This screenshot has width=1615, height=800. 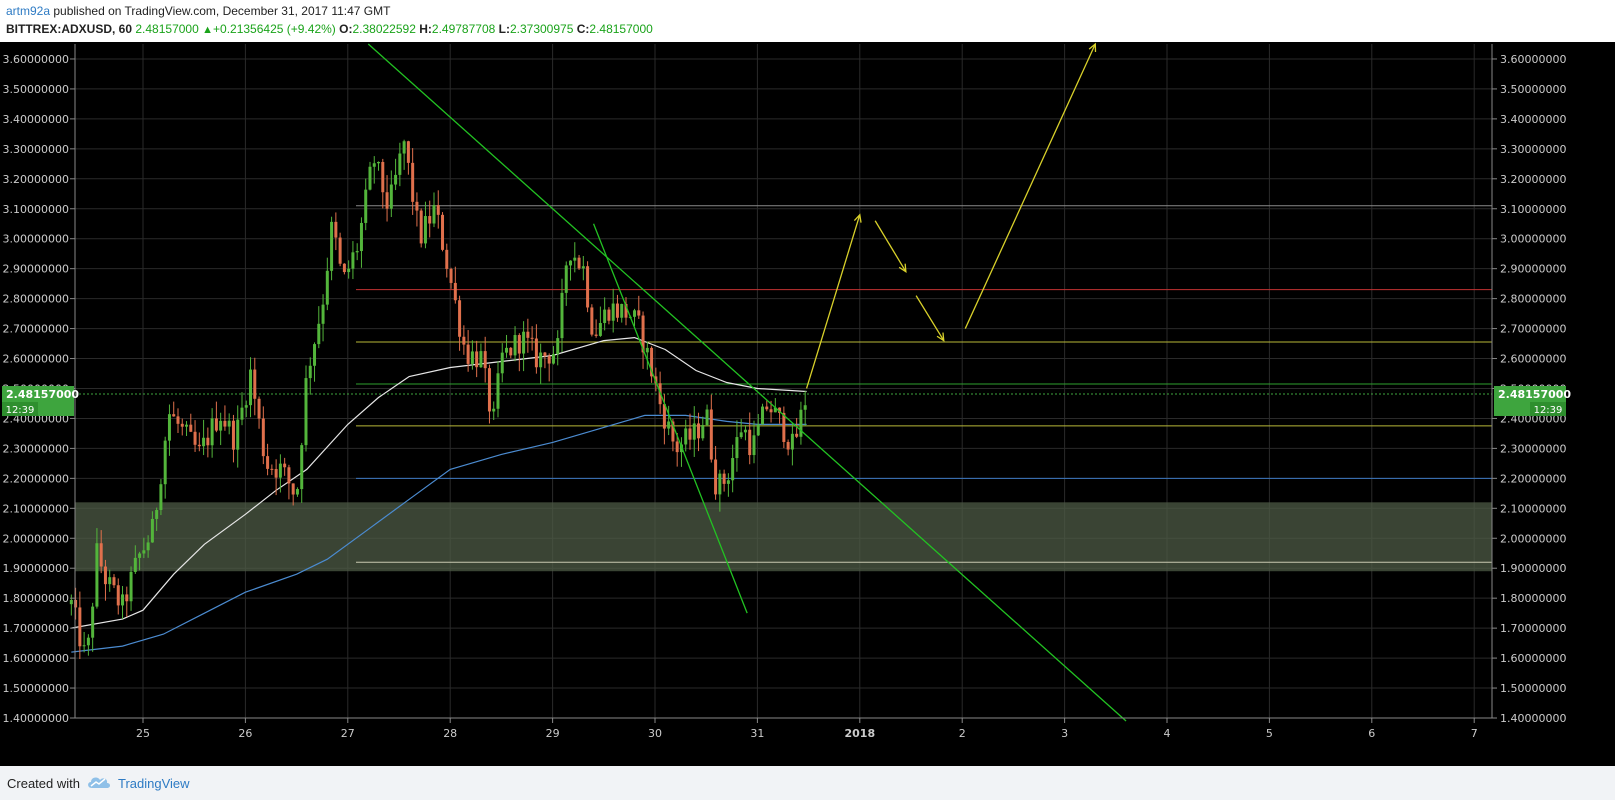 I want to click on countdown-label-right: 12:39, so click(x=1548, y=410).